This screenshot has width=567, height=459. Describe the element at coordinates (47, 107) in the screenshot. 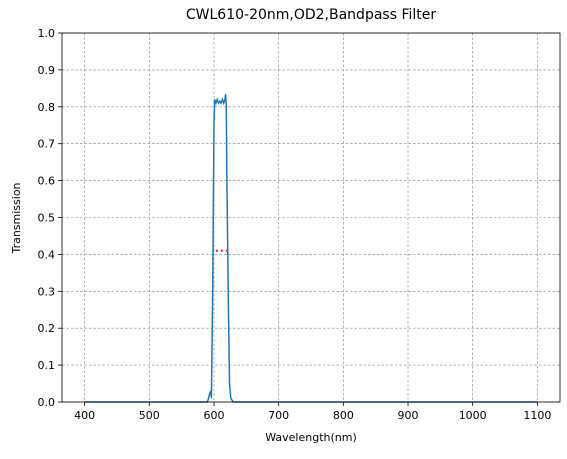

I see `y-tick-label: 0.8` at that location.